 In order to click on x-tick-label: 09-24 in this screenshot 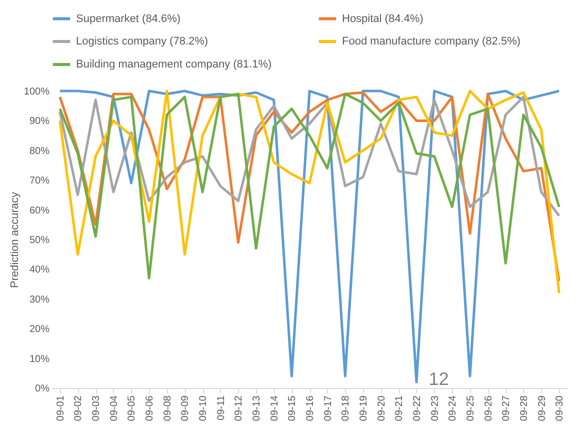, I will do `click(453, 408)`.